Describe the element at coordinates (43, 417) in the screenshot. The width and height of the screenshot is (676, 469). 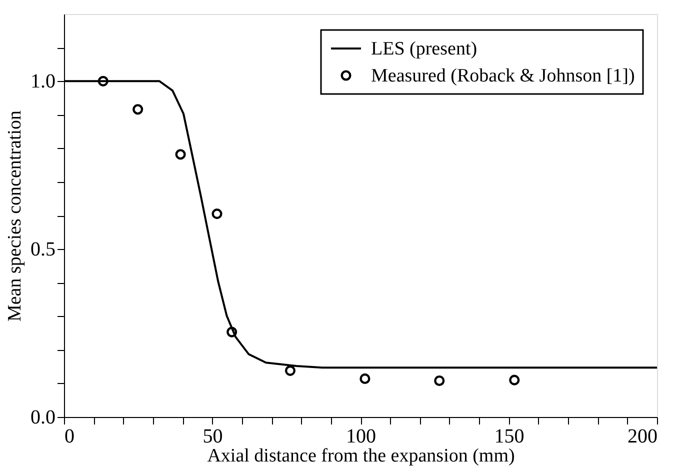
I see `y-tick-label: 0.0` at that location.